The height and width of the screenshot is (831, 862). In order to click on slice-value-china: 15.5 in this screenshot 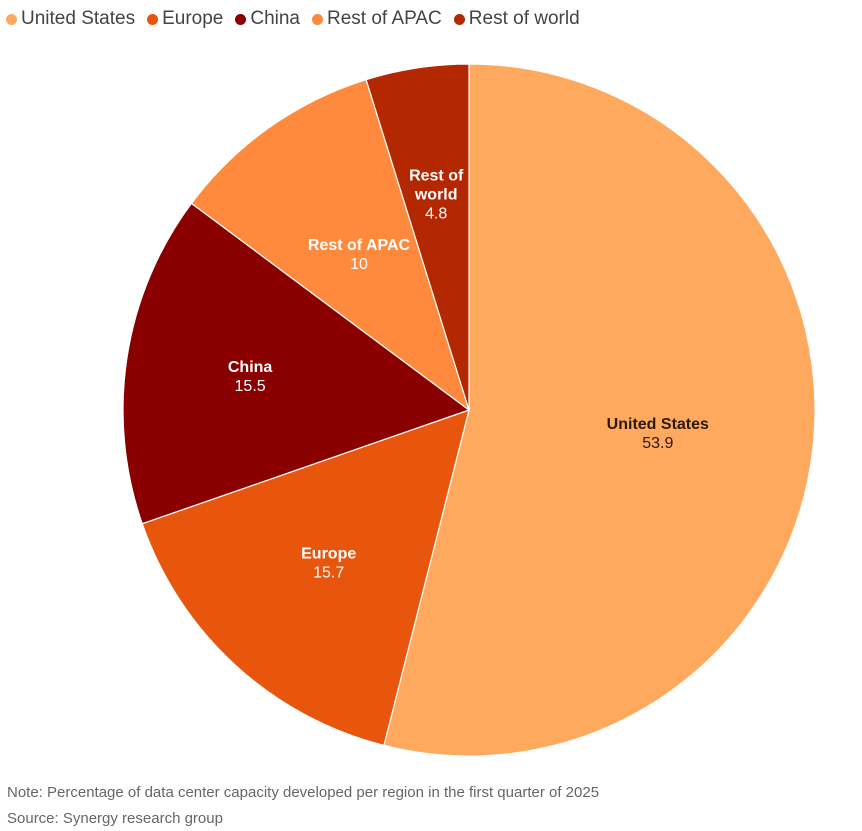, I will do `click(250, 386)`.